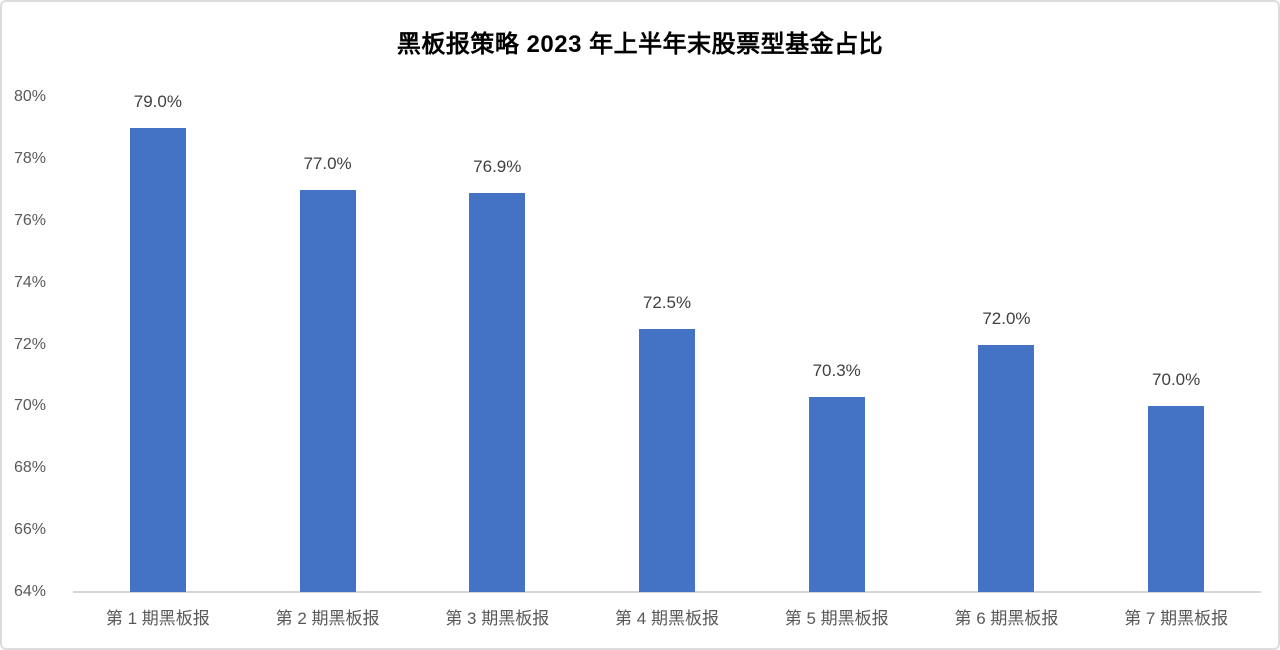 Image resolution: width=1280 pixels, height=650 pixels. I want to click on y-tick-label: 70%, so click(30, 406).